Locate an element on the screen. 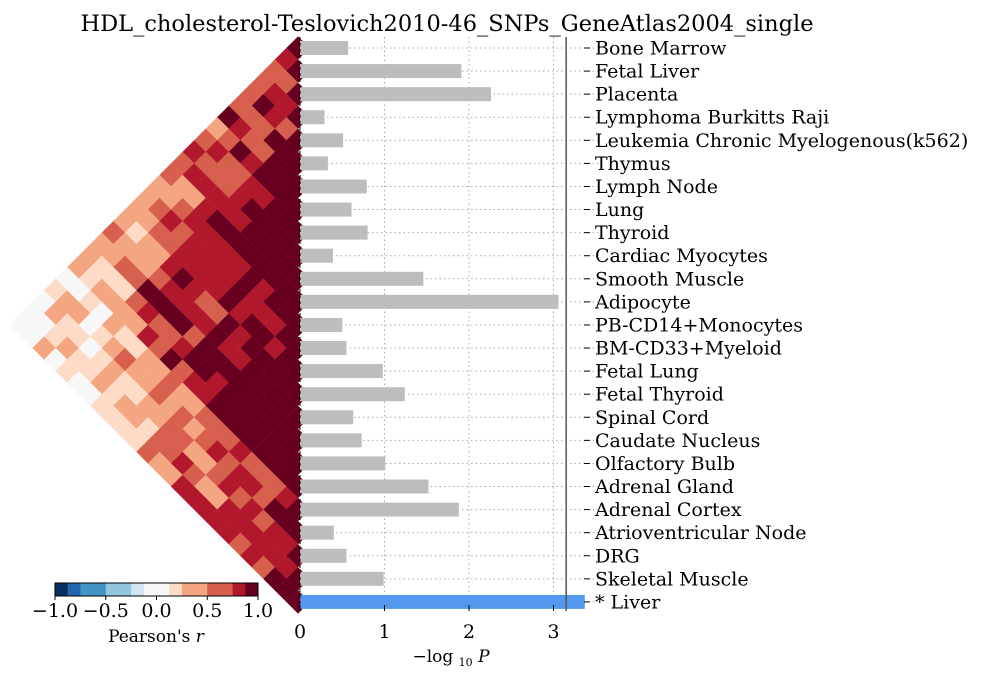 The image size is (998, 682). category-label: Cardiac Myocytes is located at coordinates (681, 256).